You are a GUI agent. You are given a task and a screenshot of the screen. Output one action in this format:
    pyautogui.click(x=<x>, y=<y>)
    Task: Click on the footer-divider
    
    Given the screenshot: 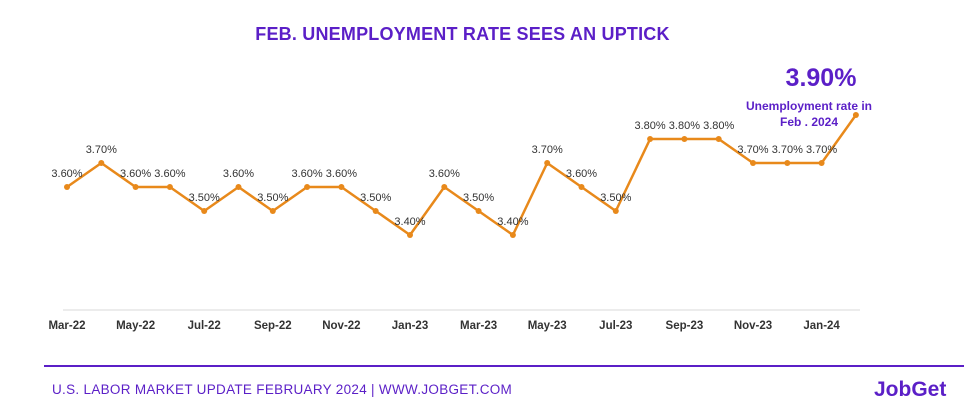 What is the action you would take?
    pyautogui.click(x=504, y=366)
    